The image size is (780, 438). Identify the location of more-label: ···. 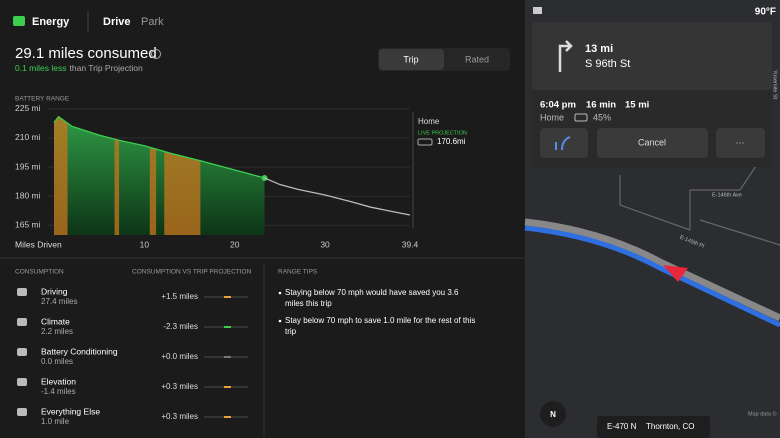
(740, 142).